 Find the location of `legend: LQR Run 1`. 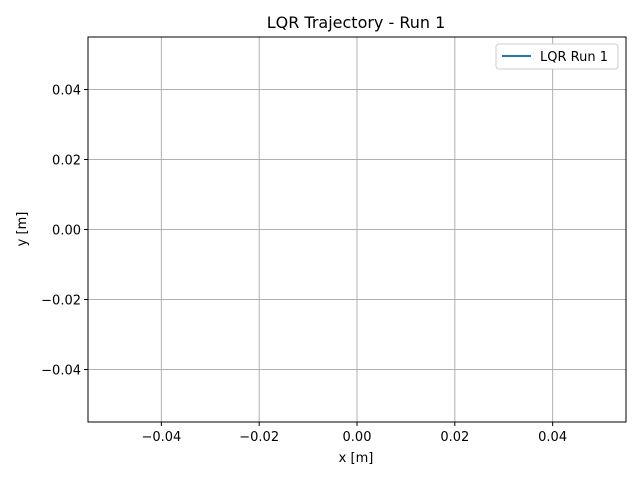

legend: LQR Run 1 is located at coordinates (557, 56).